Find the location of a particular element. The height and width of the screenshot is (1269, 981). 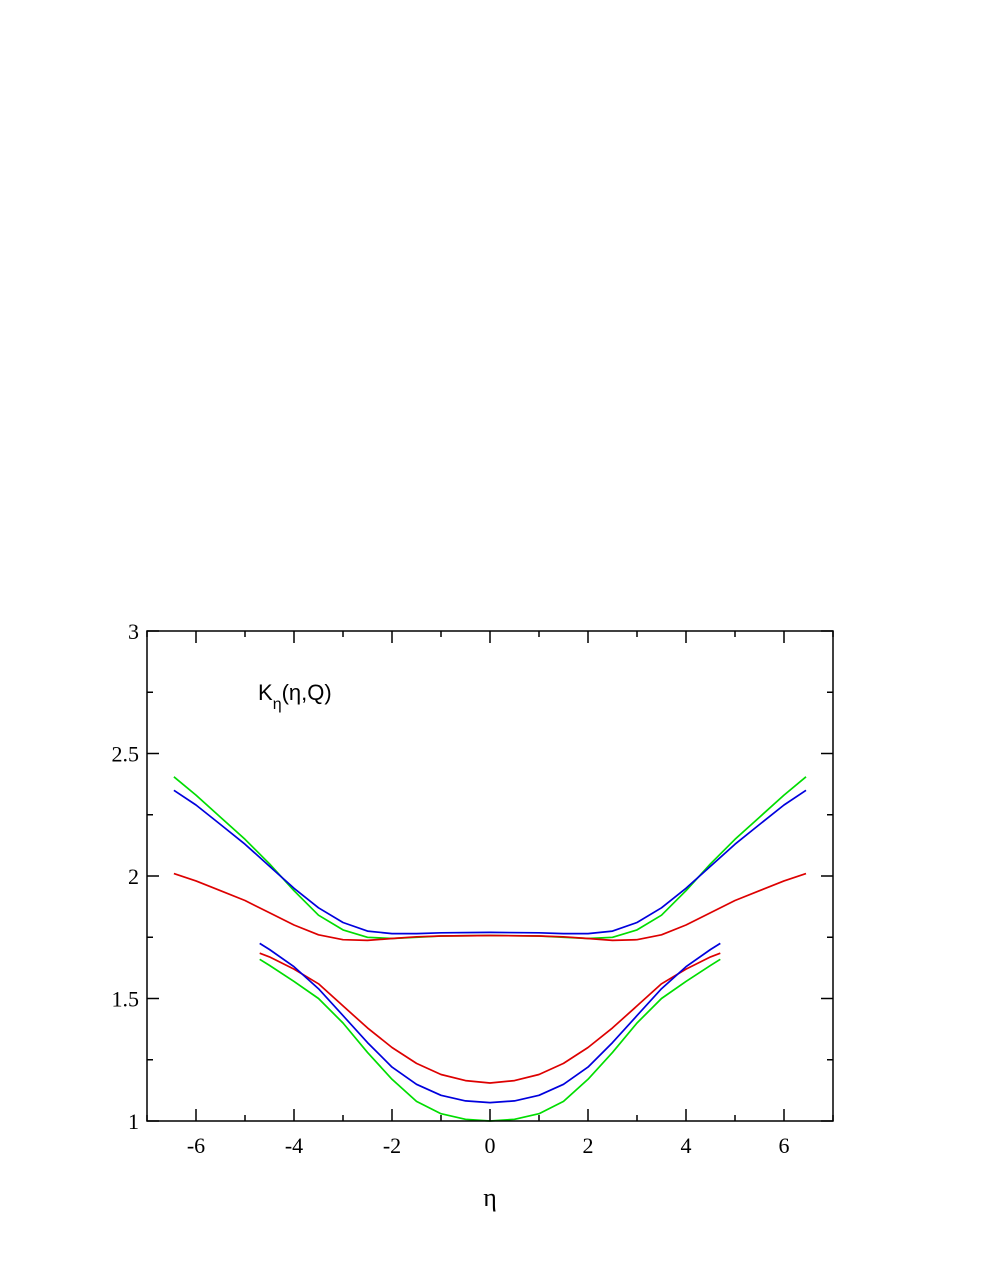

x-tick-label: 6 is located at coordinates (784, 1145).